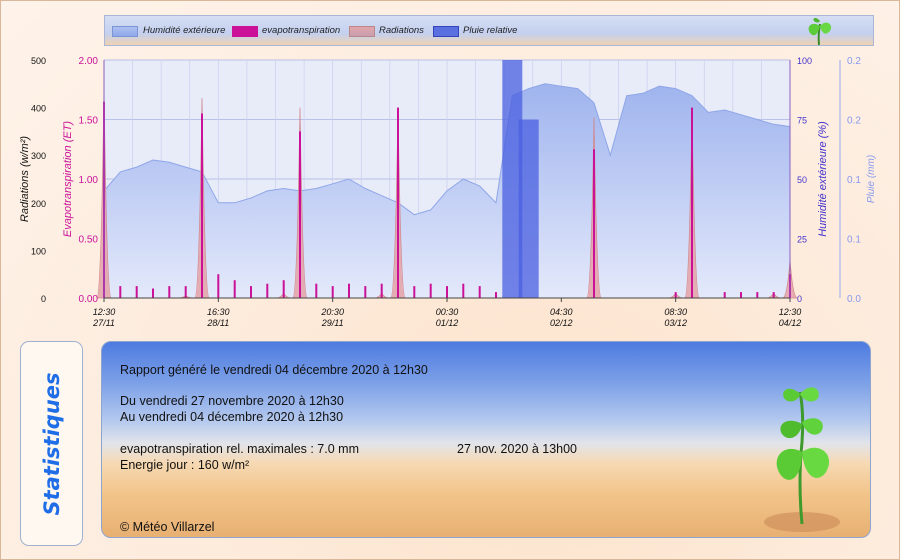 The height and width of the screenshot is (560, 900). What do you see at coordinates (38, 156) in the screenshot?
I see `tick-label-radiations: 300` at bounding box center [38, 156].